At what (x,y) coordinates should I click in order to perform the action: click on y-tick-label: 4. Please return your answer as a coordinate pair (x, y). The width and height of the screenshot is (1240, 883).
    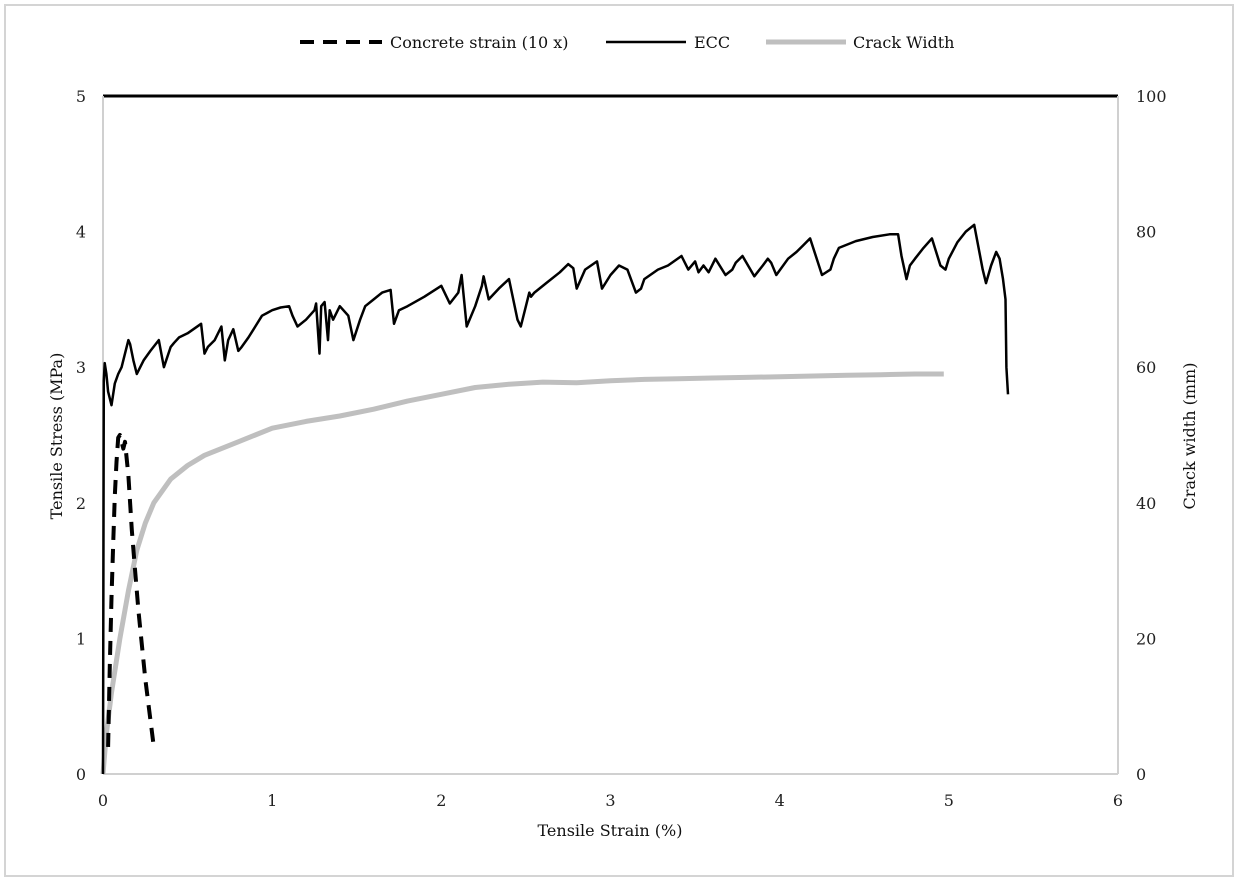
    Looking at the image, I should click on (81, 232).